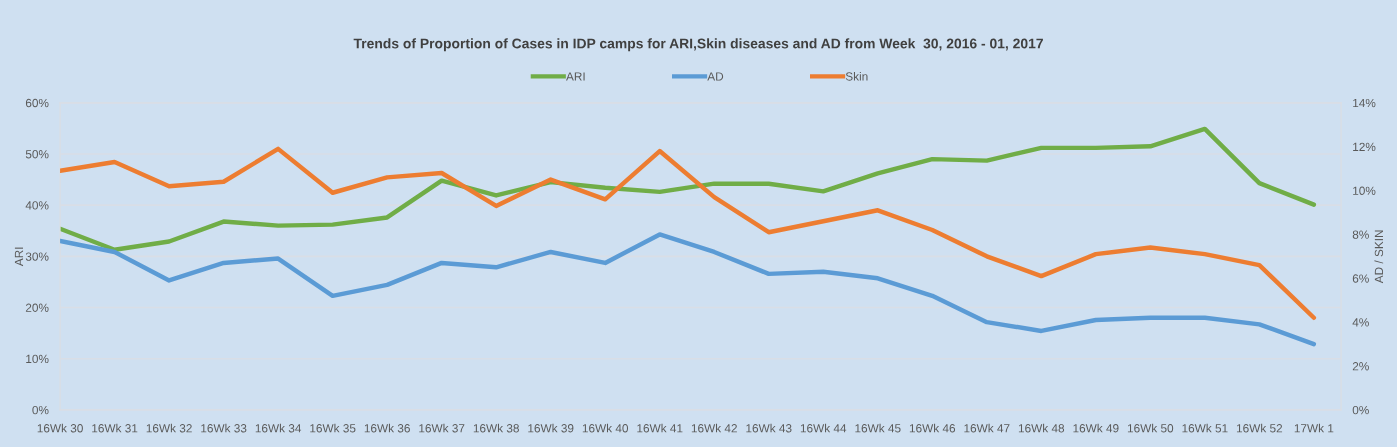 This screenshot has width=1397, height=447. Describe the element at coordinates (575, 76) in the screenshot. I see `legend-label: ARI` at that location.